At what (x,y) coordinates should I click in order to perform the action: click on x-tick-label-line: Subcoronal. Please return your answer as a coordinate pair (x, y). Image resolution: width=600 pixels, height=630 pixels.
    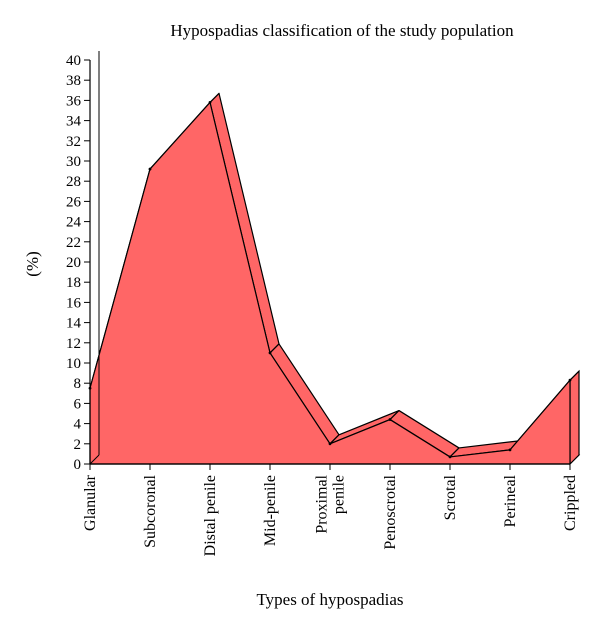
    Looking at the image, I should click on (150, 510).